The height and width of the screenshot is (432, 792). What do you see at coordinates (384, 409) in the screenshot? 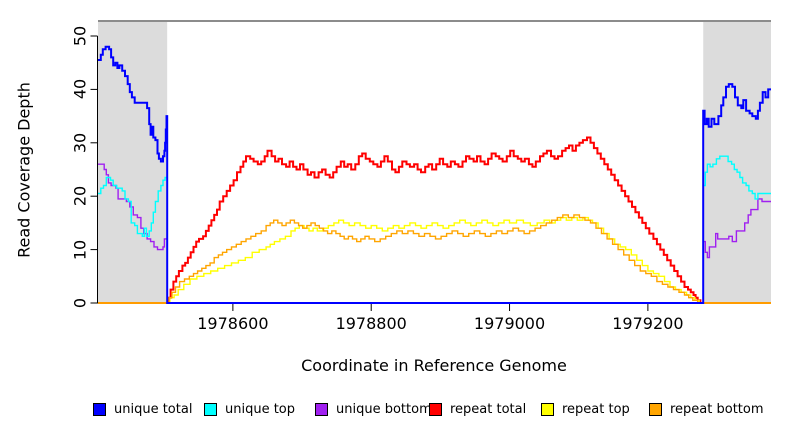
I see `legend-label-unique-bottom: unique bottom` at bounding box center [384, 409].